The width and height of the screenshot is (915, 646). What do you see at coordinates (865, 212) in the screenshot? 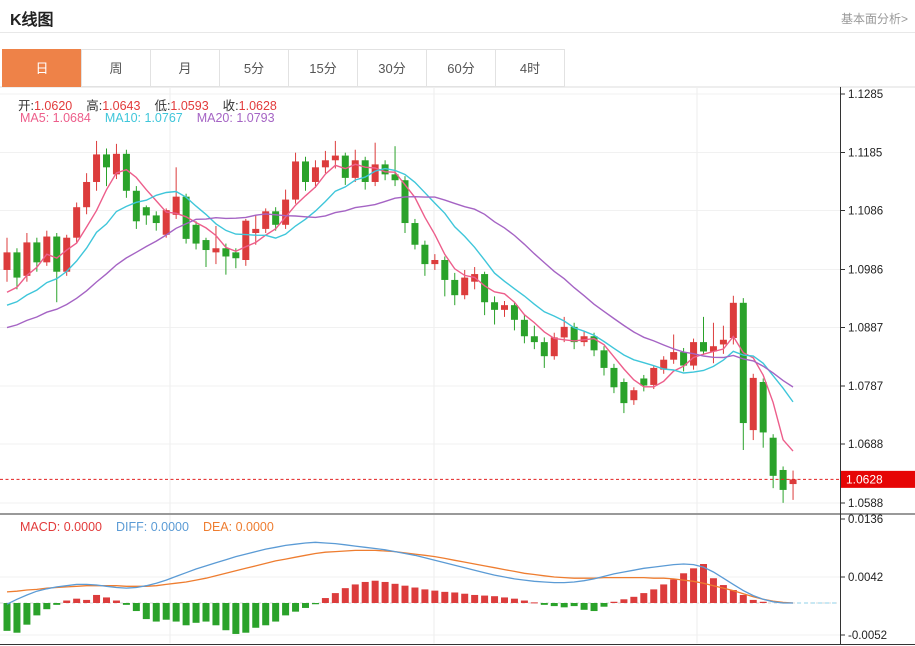
I see `y-axis-label: 1.1086` at bounding box center [865, 212].